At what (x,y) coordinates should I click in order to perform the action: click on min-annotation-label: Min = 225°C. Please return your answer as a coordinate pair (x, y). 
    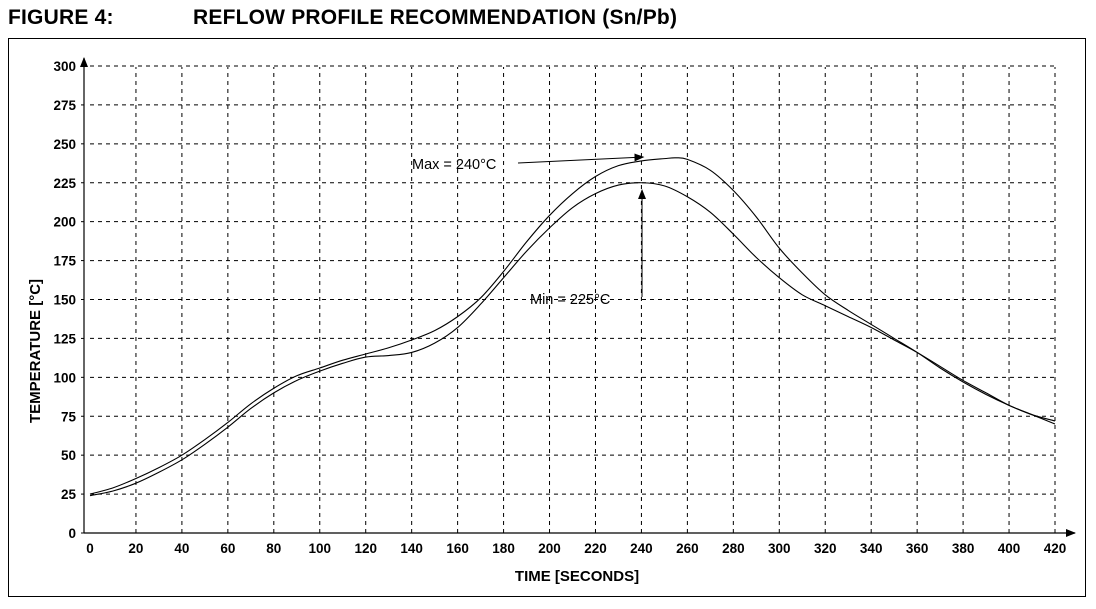
    Looking at the image, I should click on (570, 300).